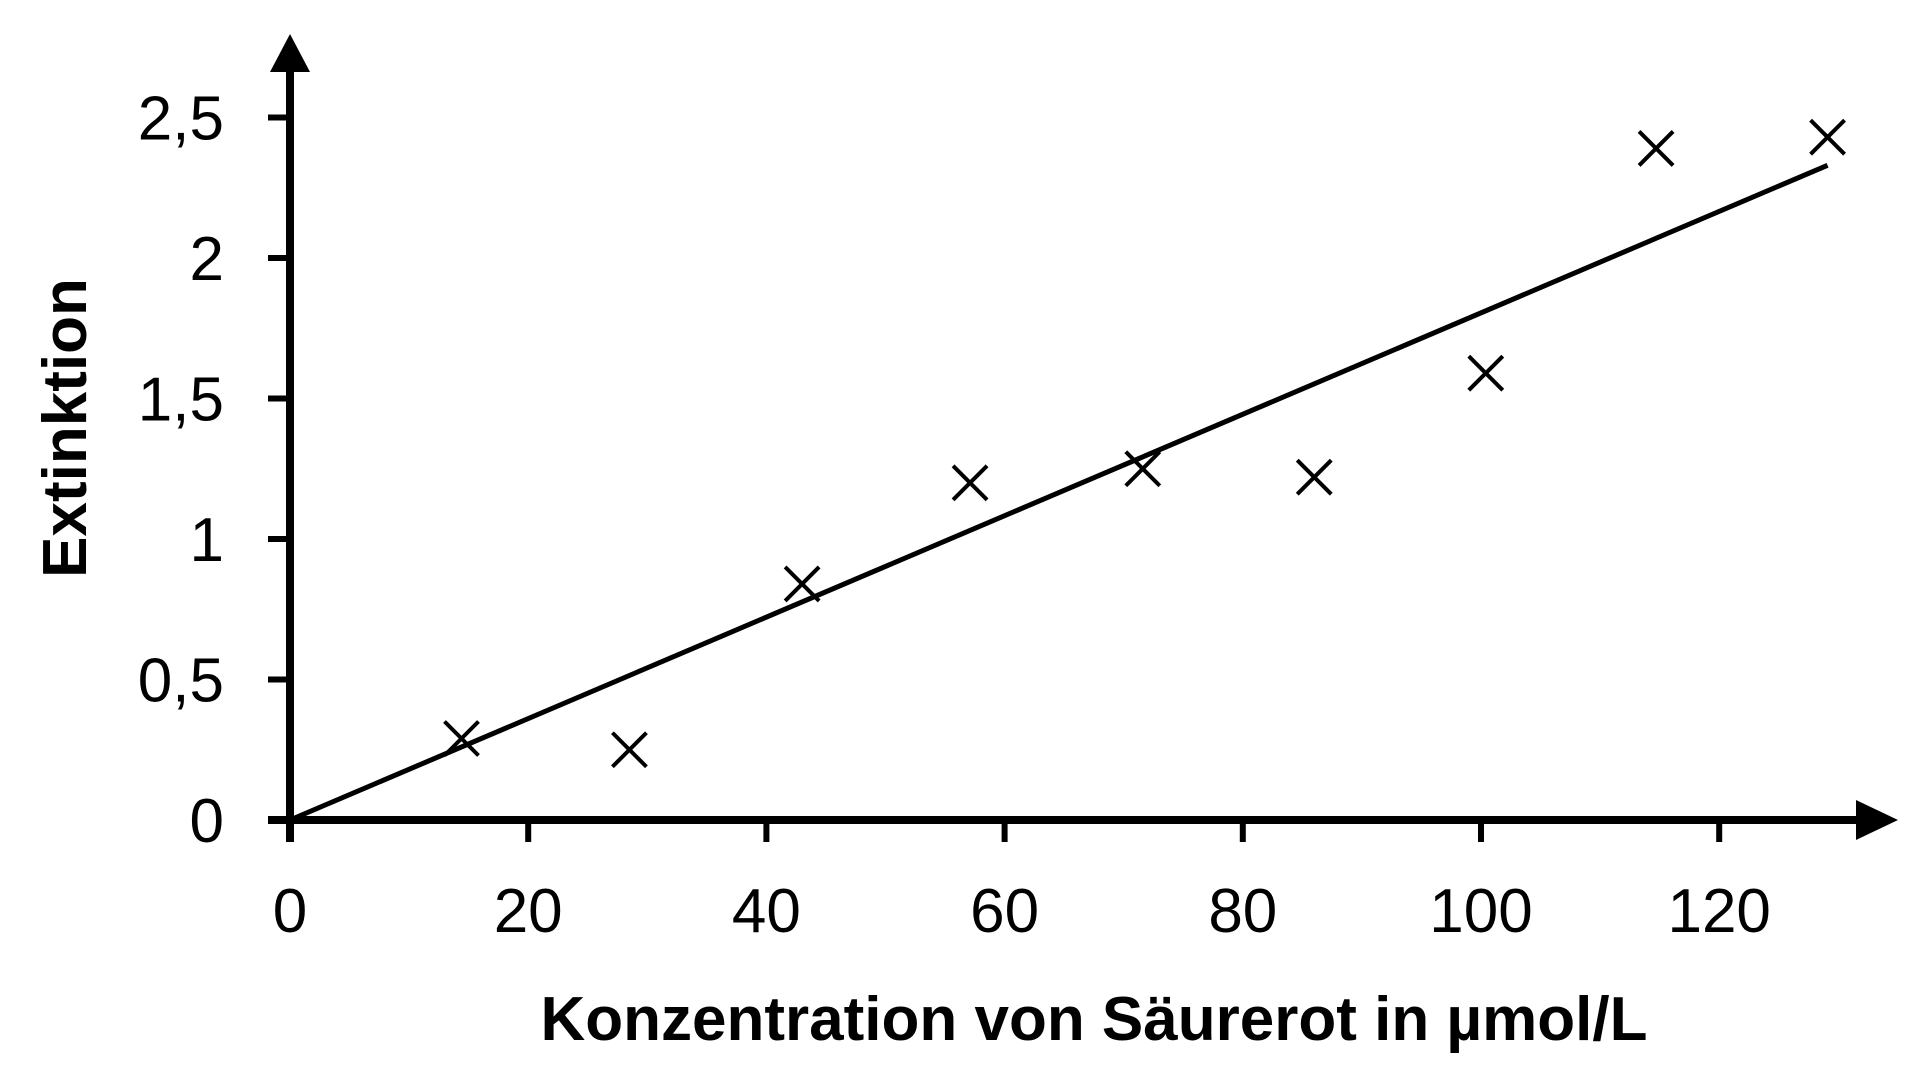  What do you see at coordinates (766, 911) in the screenshot?
I see `x-tick-label: 40` at bounding box center [766, 911].